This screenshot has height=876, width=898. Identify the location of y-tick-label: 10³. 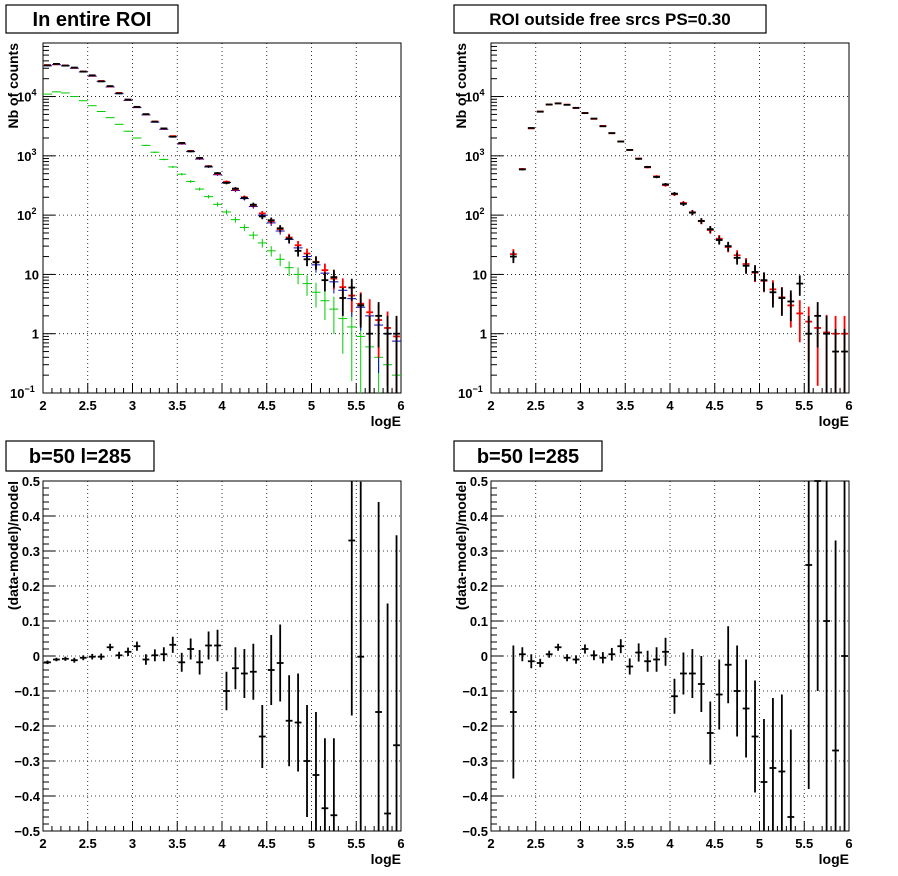
(474, 155).